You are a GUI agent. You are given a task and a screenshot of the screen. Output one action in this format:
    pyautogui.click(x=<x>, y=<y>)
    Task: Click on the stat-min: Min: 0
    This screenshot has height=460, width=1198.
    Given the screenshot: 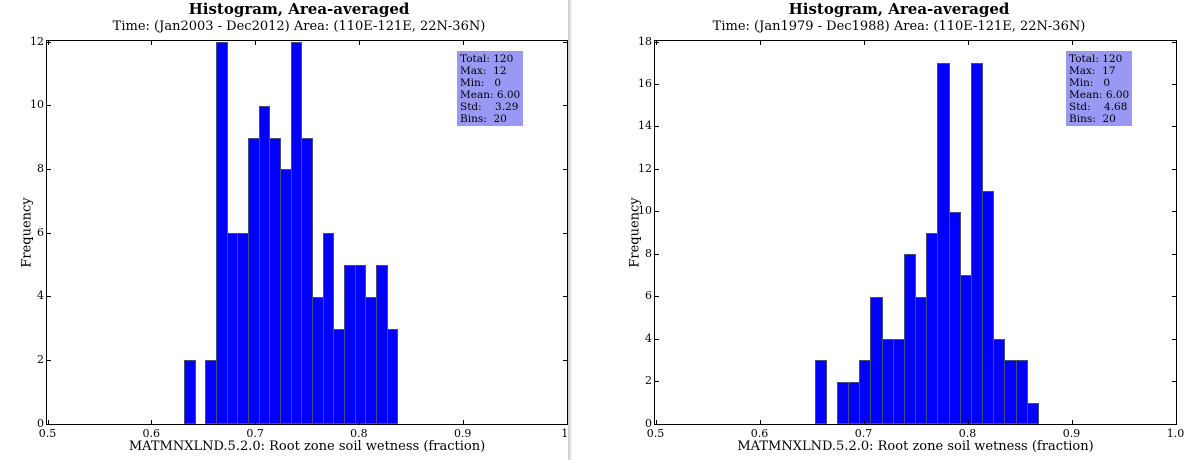 What is the action you would take?
    pyautogui.click(x=481, y=83)
    